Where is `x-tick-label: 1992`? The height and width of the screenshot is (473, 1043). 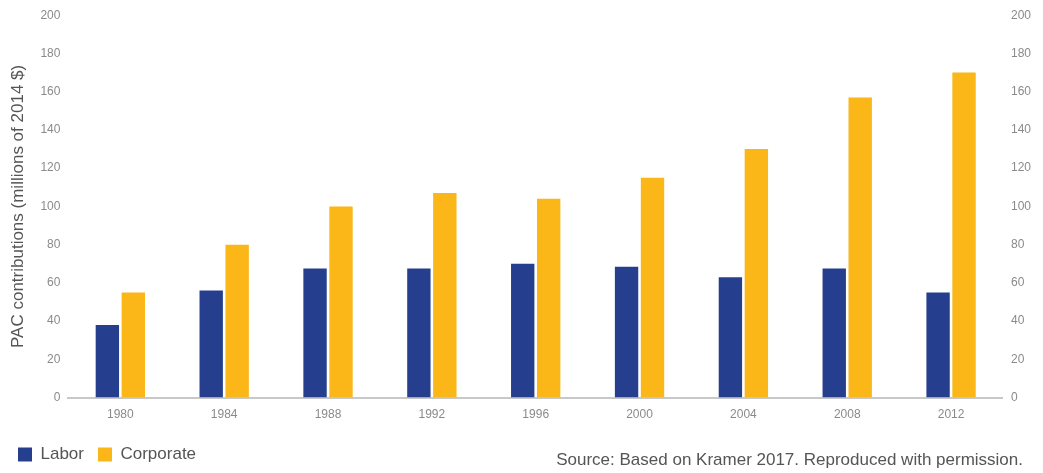 x-tick-label: 1992 is located at coordinates (432, 414).